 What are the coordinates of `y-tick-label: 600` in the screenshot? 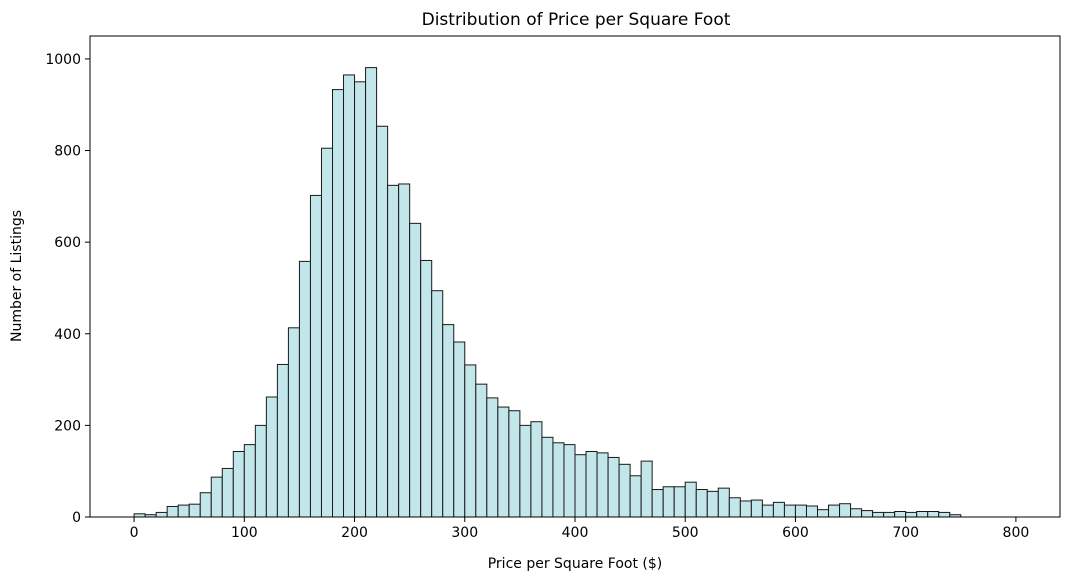 It's located at (67, 243).